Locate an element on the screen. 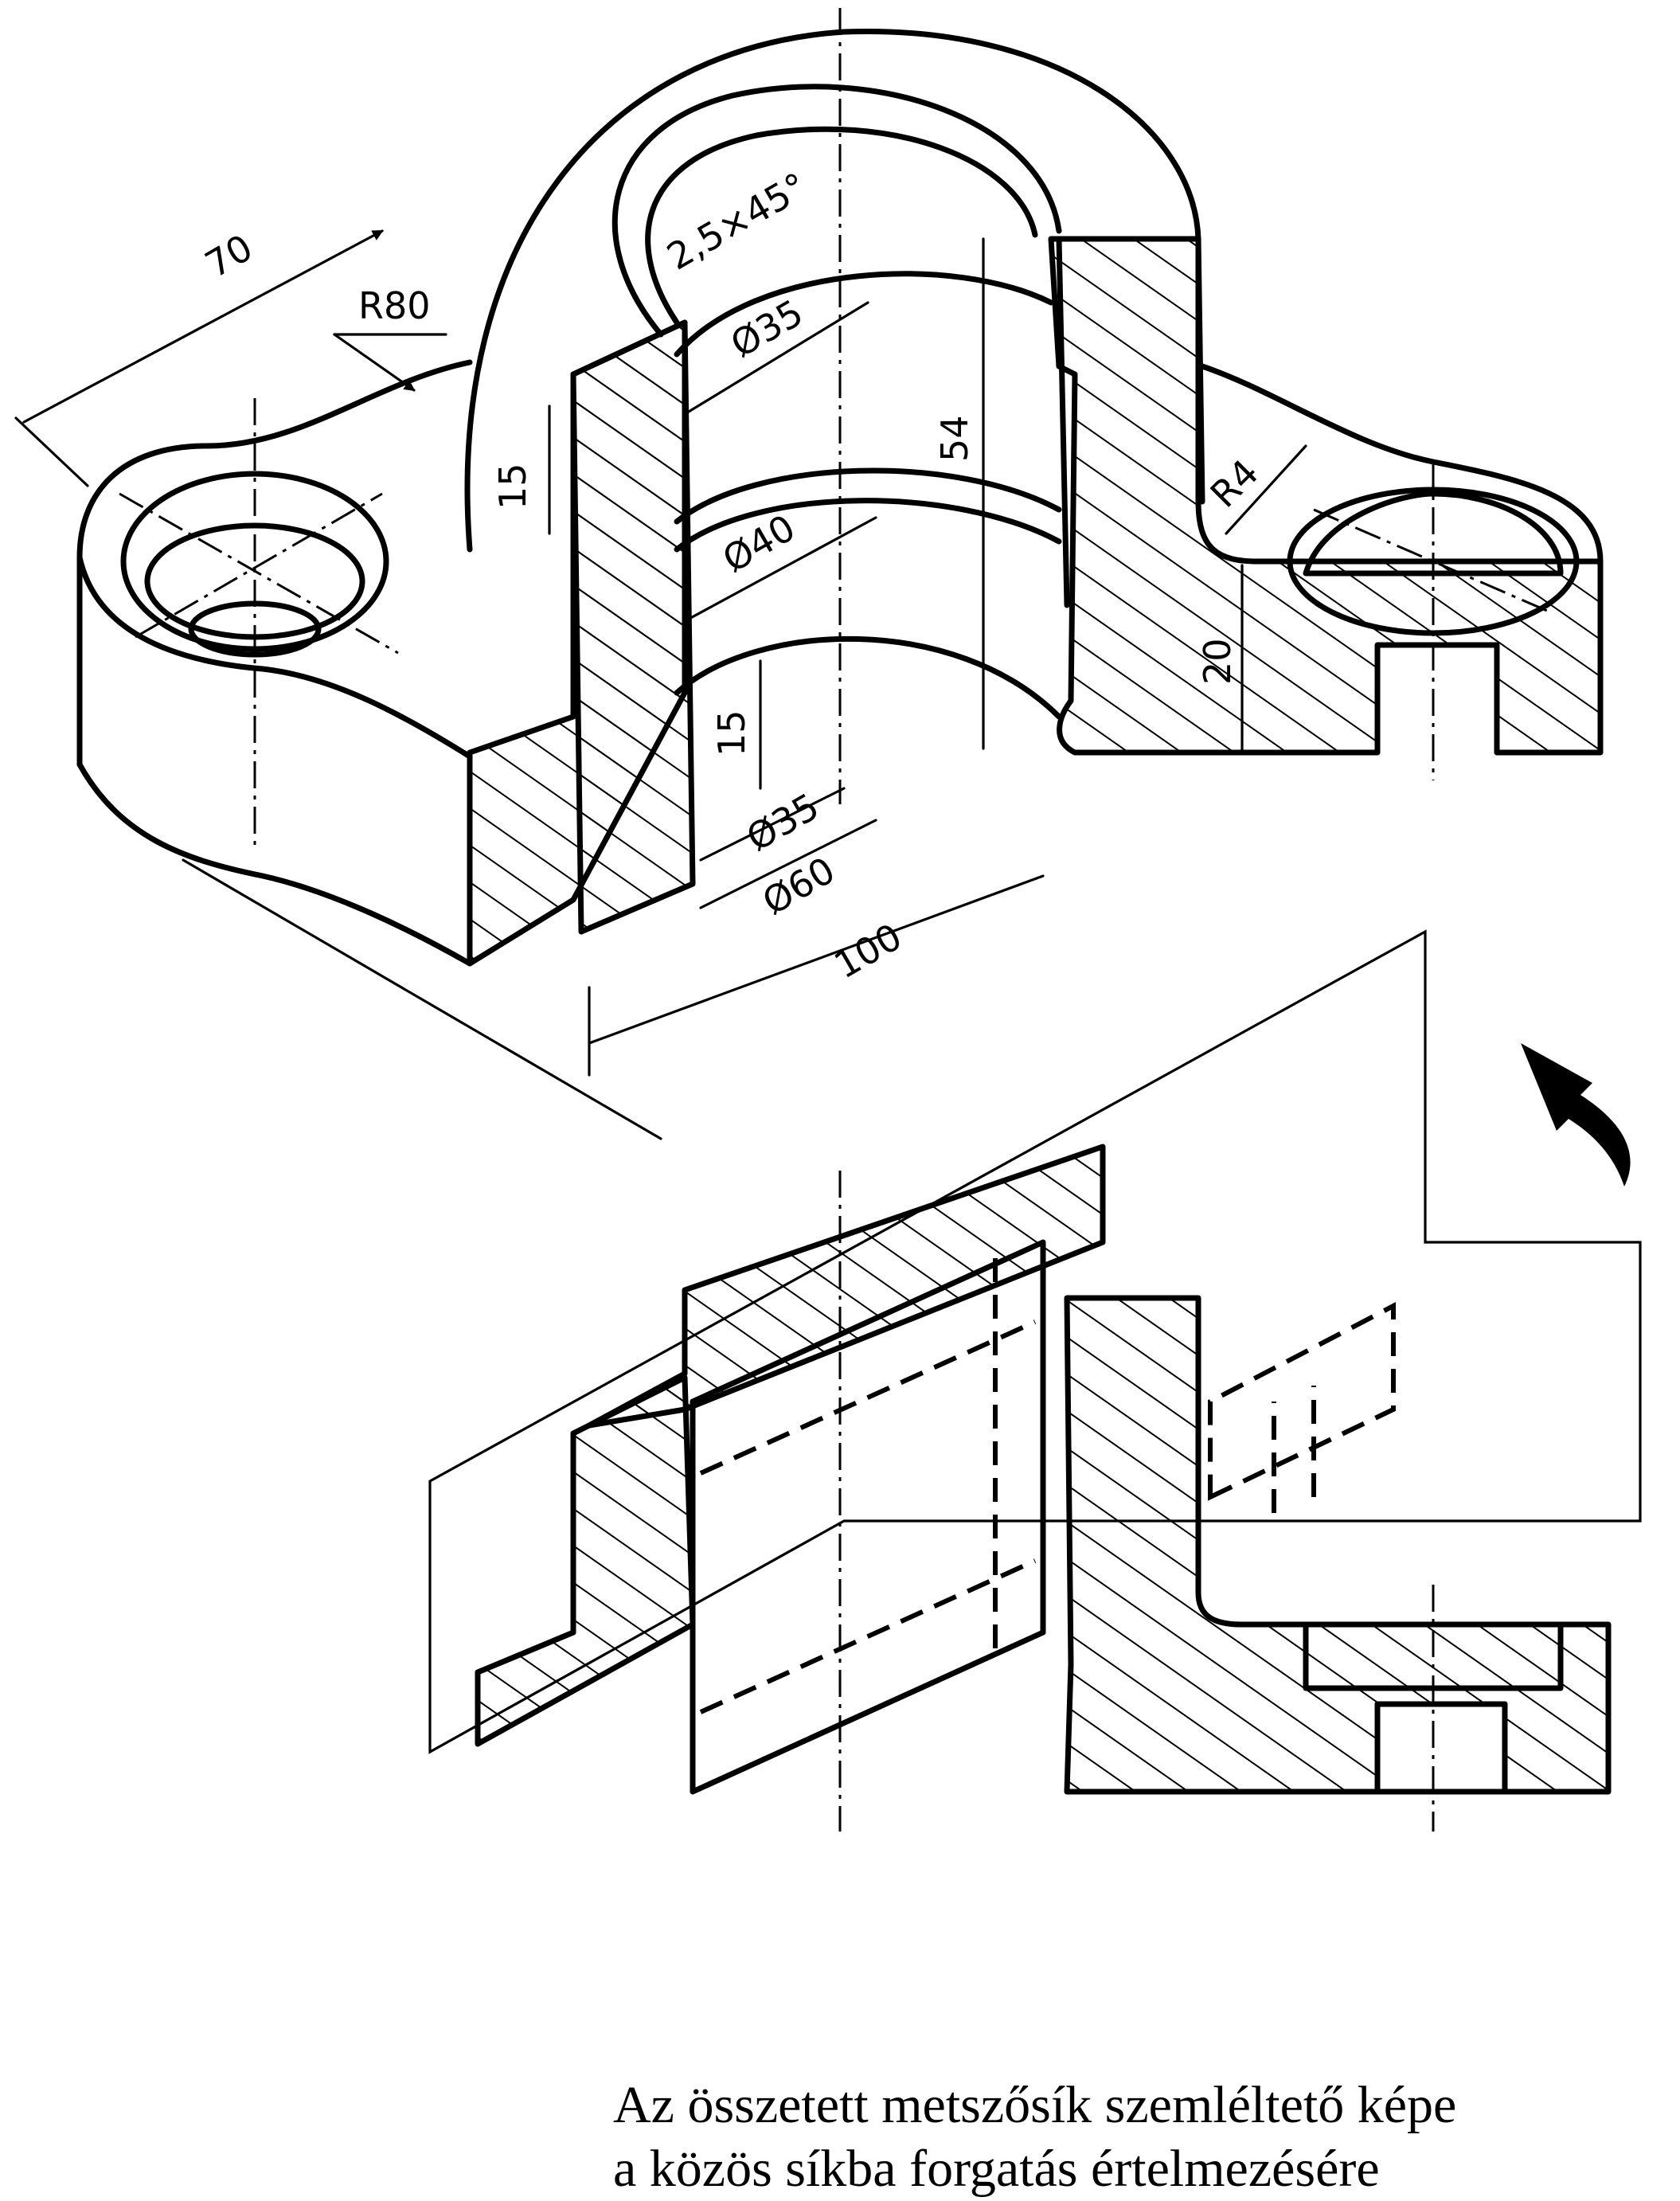 The height and width of the screenshot is (2201, 1680). right-flat-section is located at coordinates (1338, 1545).